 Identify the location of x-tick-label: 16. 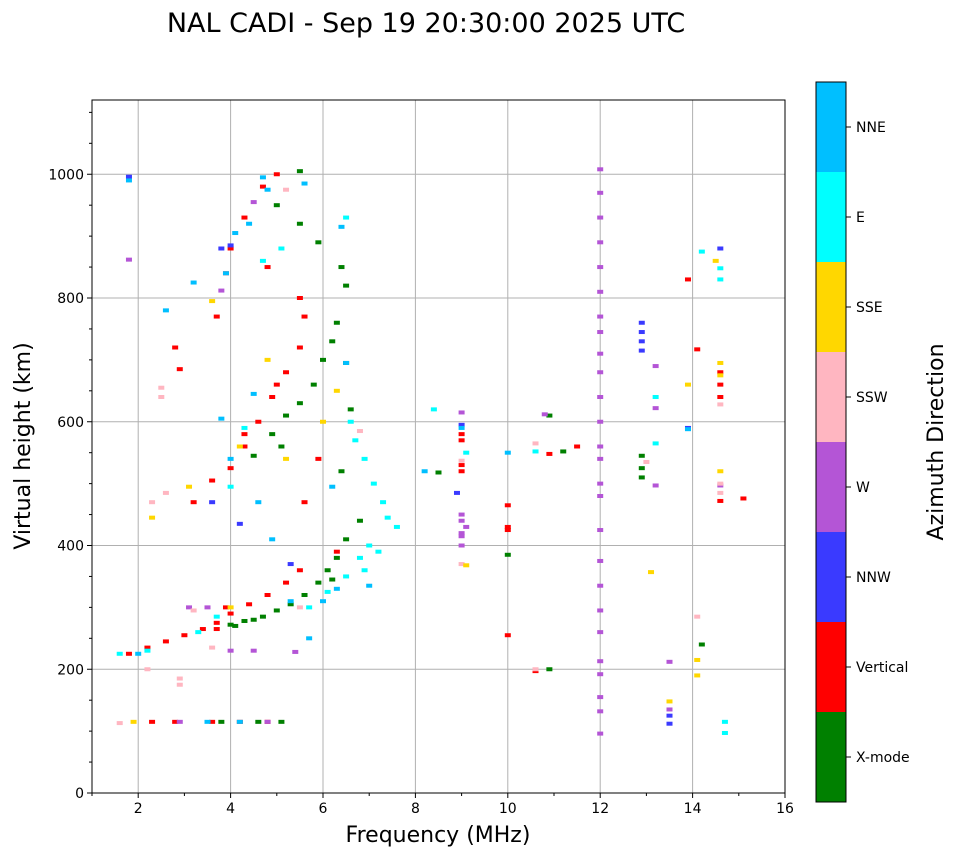
(785, 809).